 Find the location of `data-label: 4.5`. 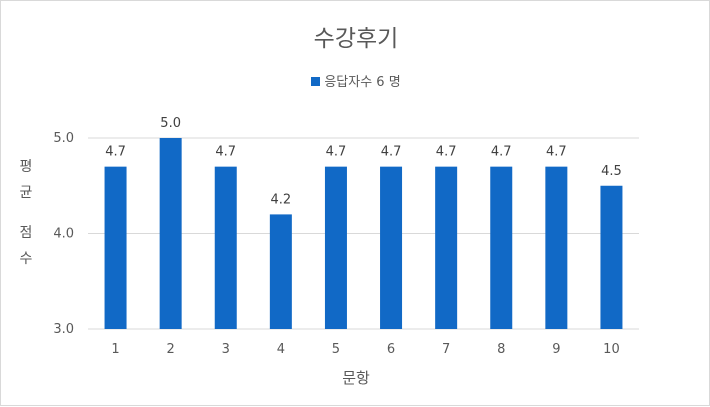

data-label: 4.5 is located at coordinates (611, 171).